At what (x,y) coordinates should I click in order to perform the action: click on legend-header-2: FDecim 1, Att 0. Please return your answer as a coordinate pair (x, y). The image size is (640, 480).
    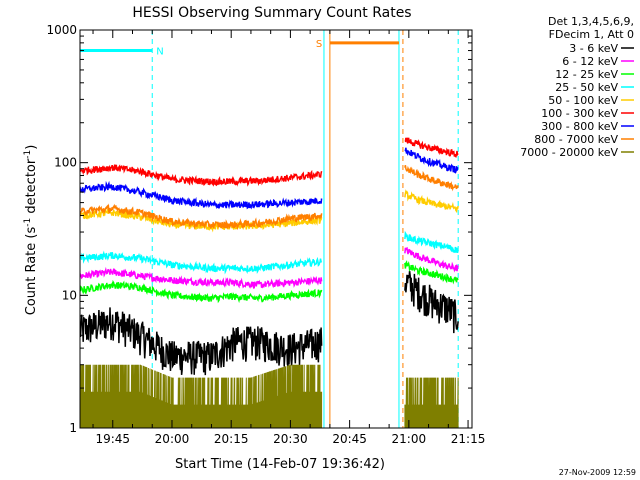
    Looking at the image, I should click on (591, 34).